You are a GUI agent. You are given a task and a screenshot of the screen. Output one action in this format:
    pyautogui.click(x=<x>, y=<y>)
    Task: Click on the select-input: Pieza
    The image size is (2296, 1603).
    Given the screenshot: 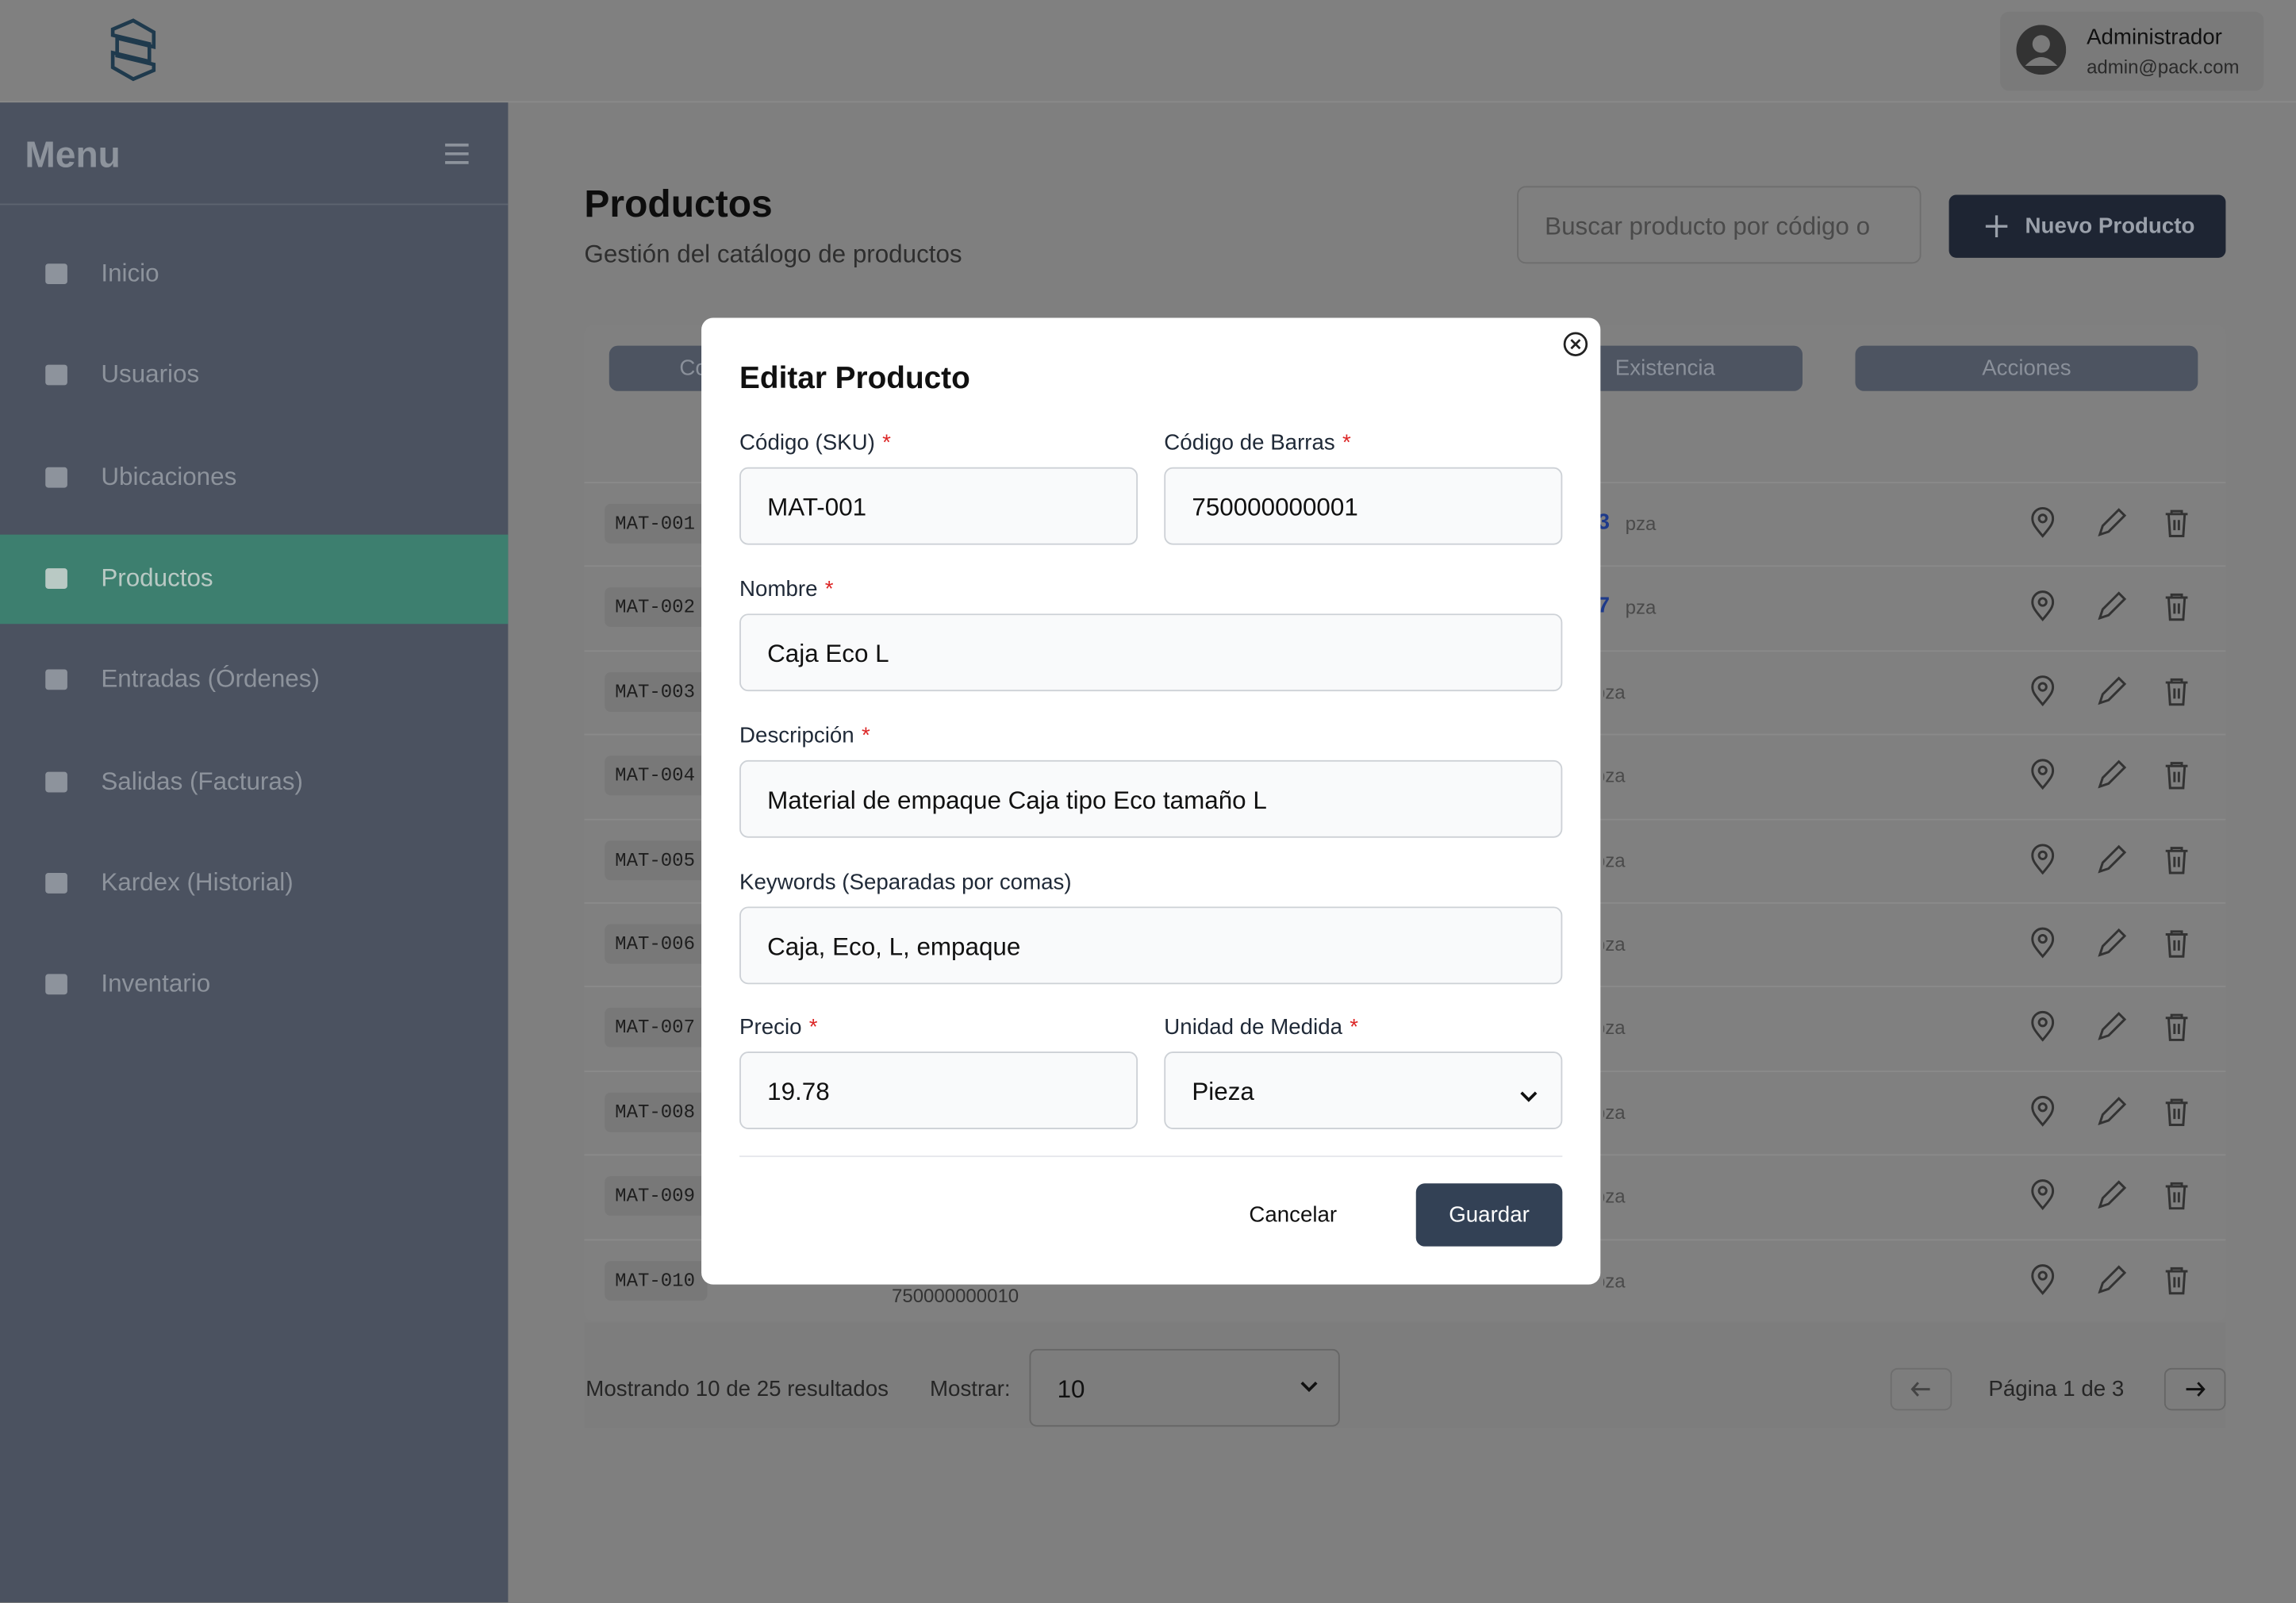 What is the action you would take?
    pyautogui.click(x=1363, y=1090)
    